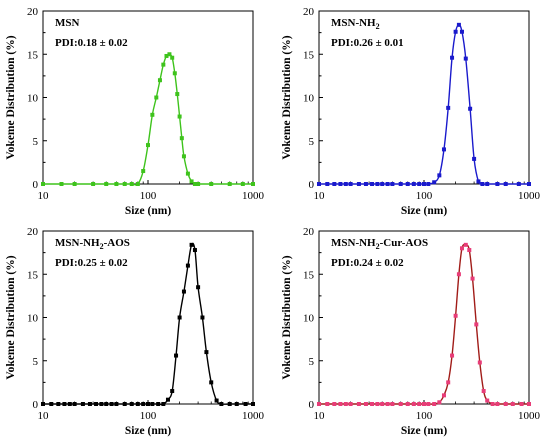 Image resolution: width=550 pixels, height=441 pixels. I want to click on y-tick-label: 5, so click(312, 362).